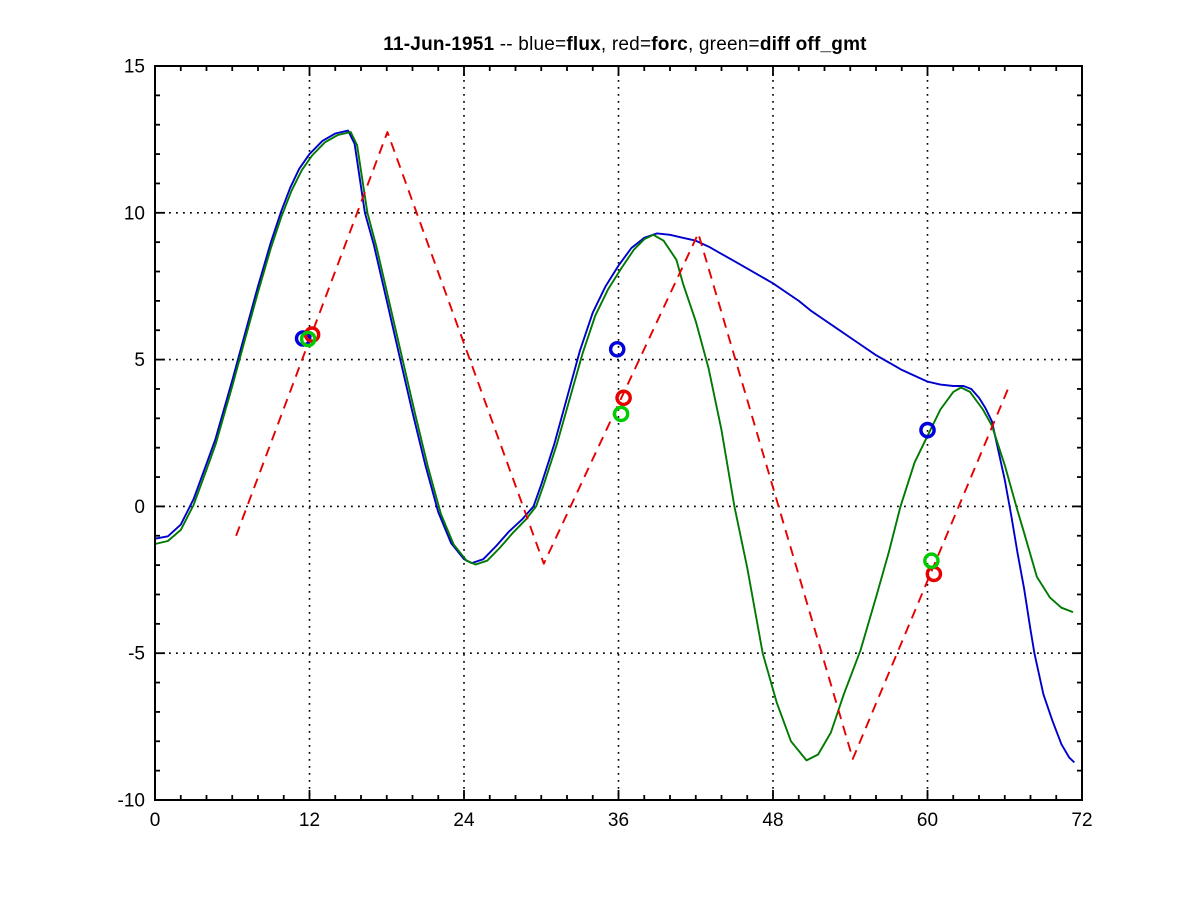  What do you see at coordinates (136, 654) in the screenshot?
I see `y-tick-label: -5` at bounding box center [136, 654].